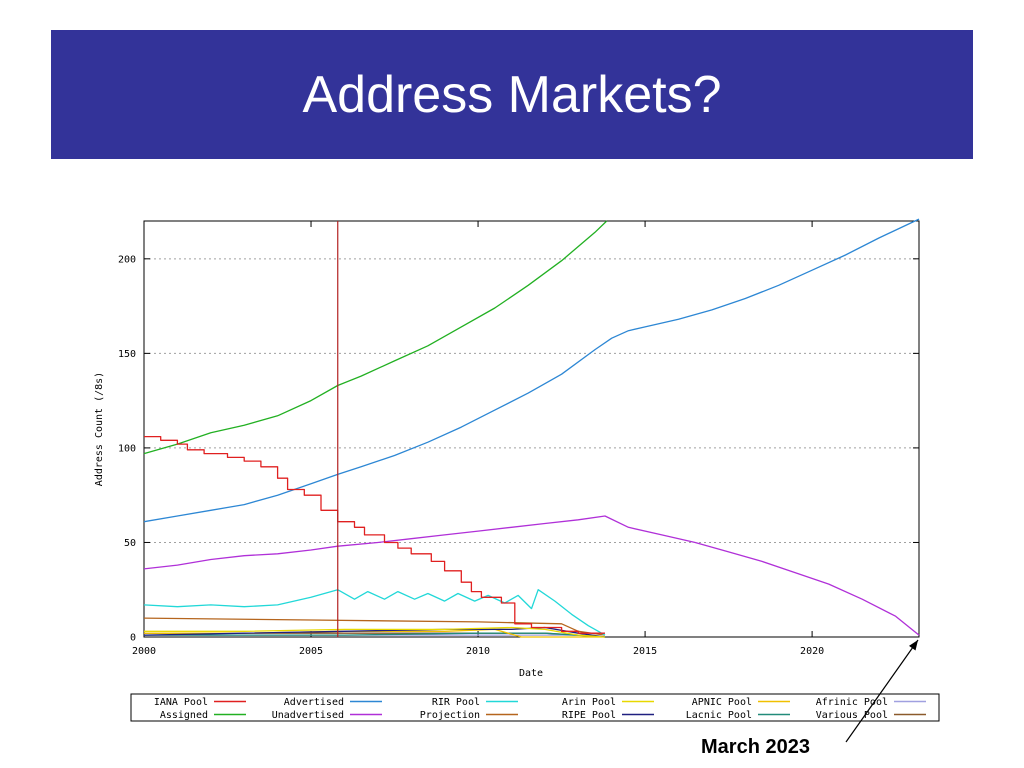  I want to click on x-tick-label-2005: 2005, so click(311, 651).